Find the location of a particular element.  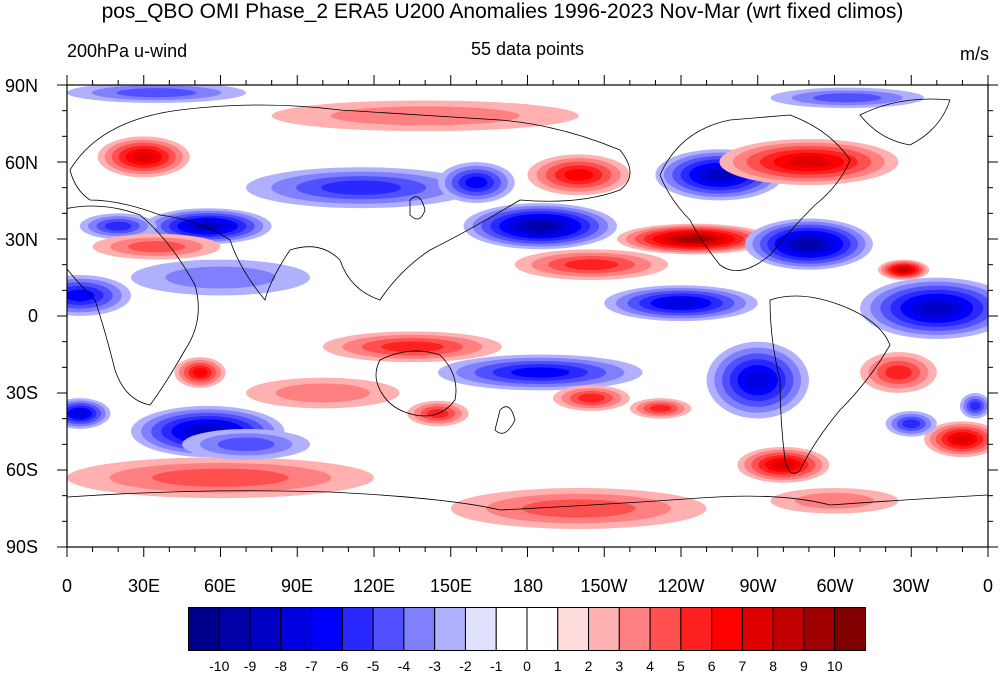

lon-label-150e: 150E is located at coordinates (451, 586).